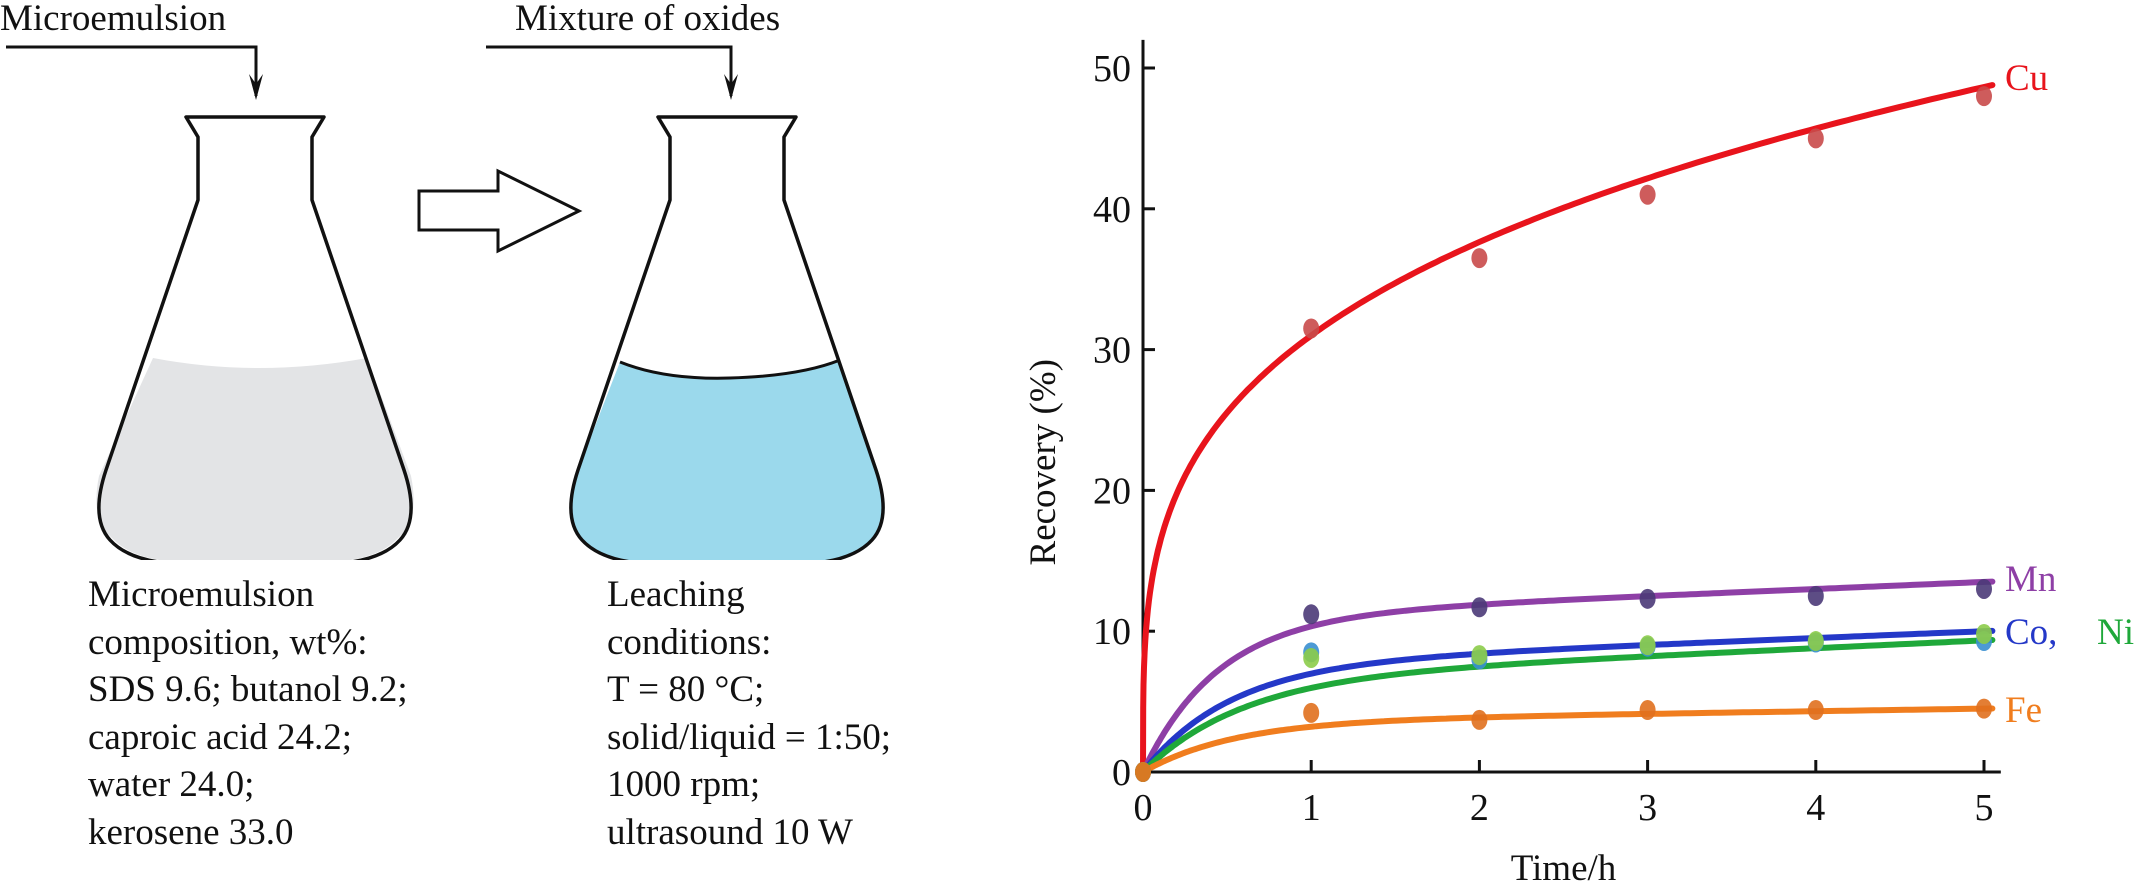 The width and height of the screenshot is (2142, 886). Describe the element at coordinates (1143, 808) in the screenshot. I see `x-tick-label: 0` at that location.